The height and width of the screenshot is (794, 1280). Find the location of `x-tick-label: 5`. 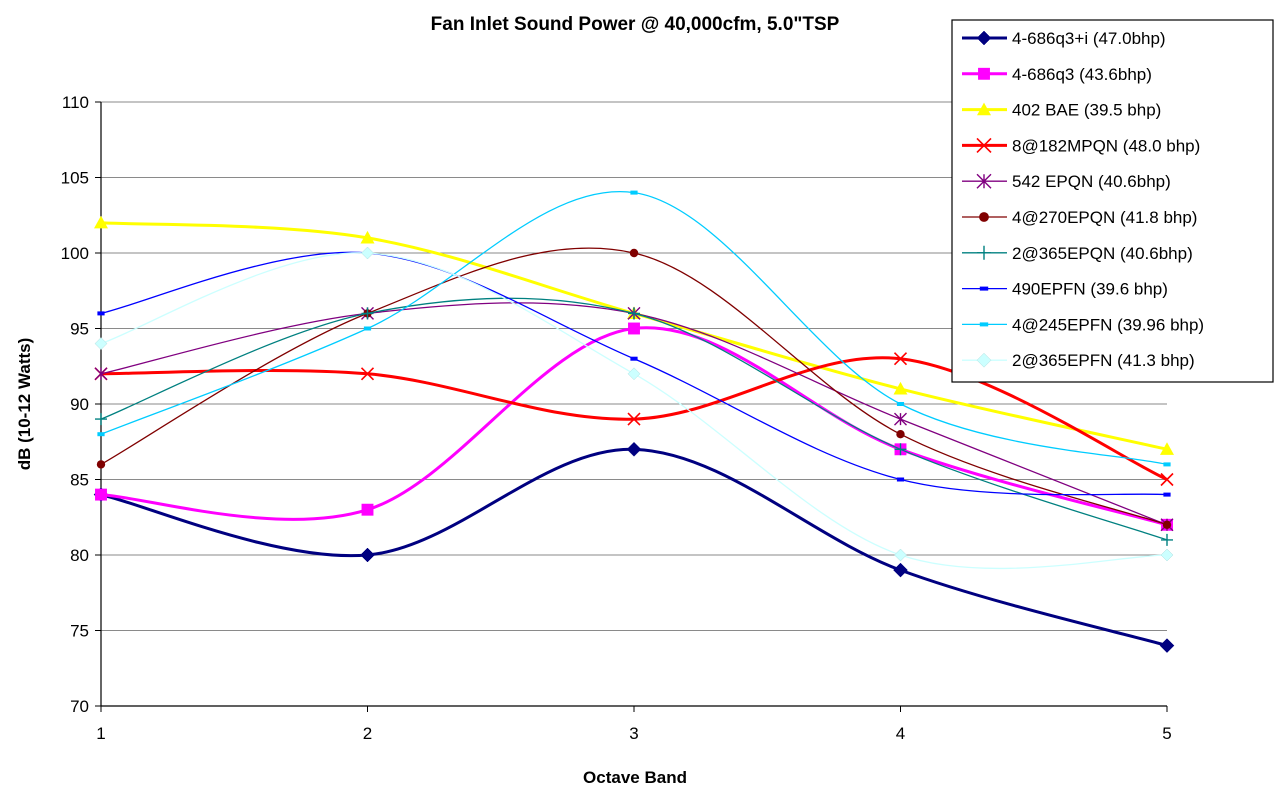

x-tick-label: 5 is located at coordinates (1166, 733).